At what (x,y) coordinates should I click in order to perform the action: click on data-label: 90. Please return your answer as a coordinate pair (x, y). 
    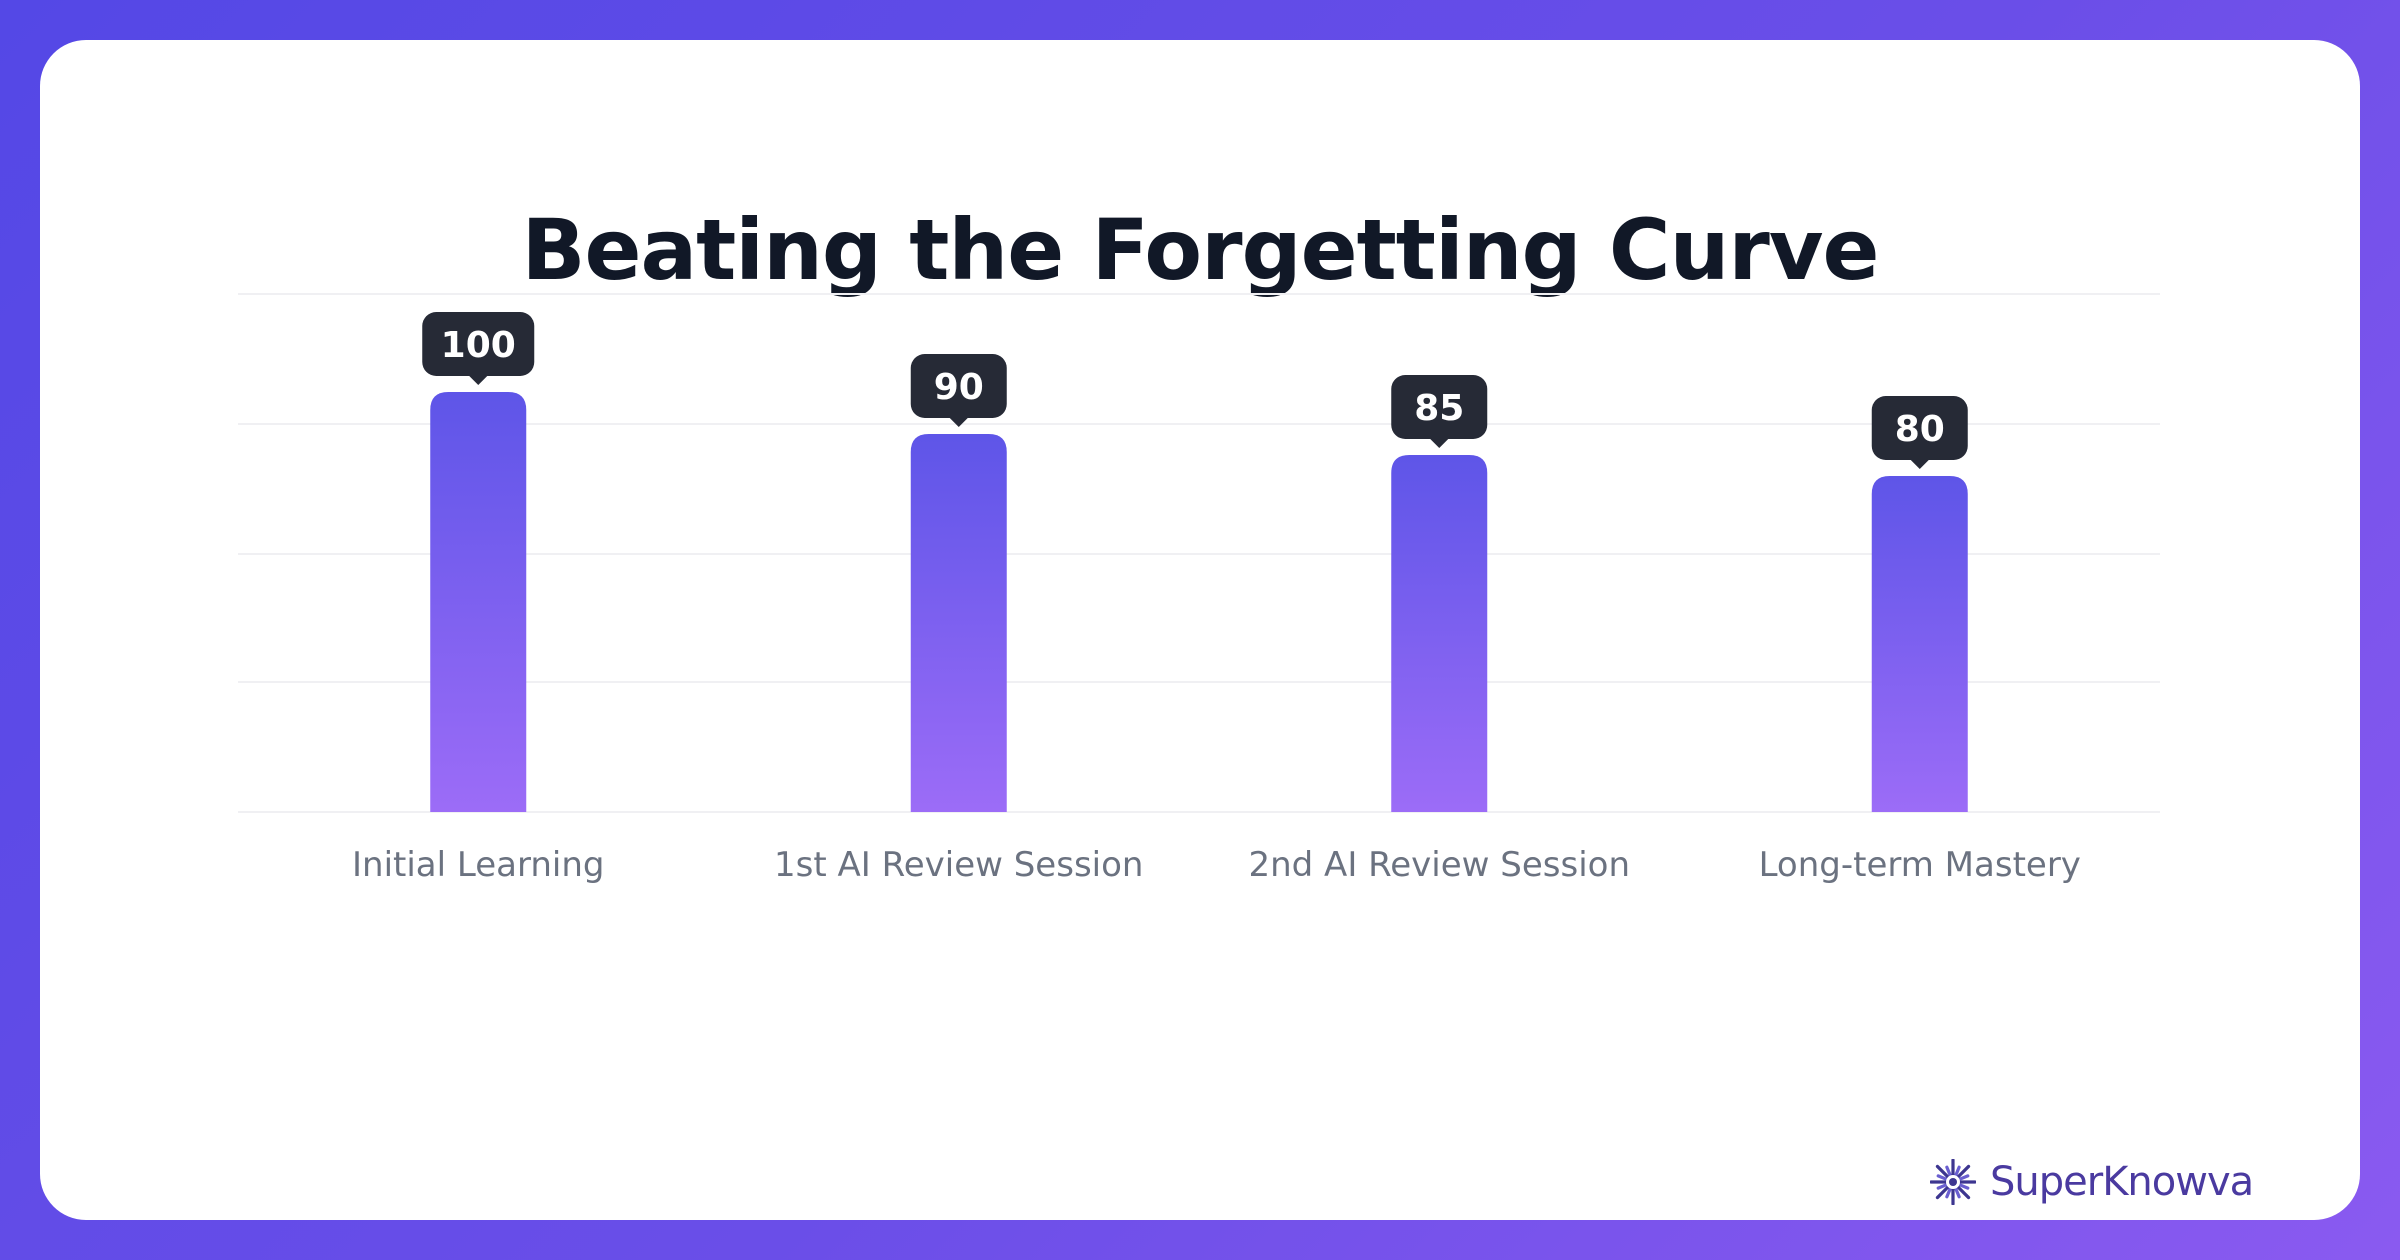
    Looking at the image, I should click on (958, 390).